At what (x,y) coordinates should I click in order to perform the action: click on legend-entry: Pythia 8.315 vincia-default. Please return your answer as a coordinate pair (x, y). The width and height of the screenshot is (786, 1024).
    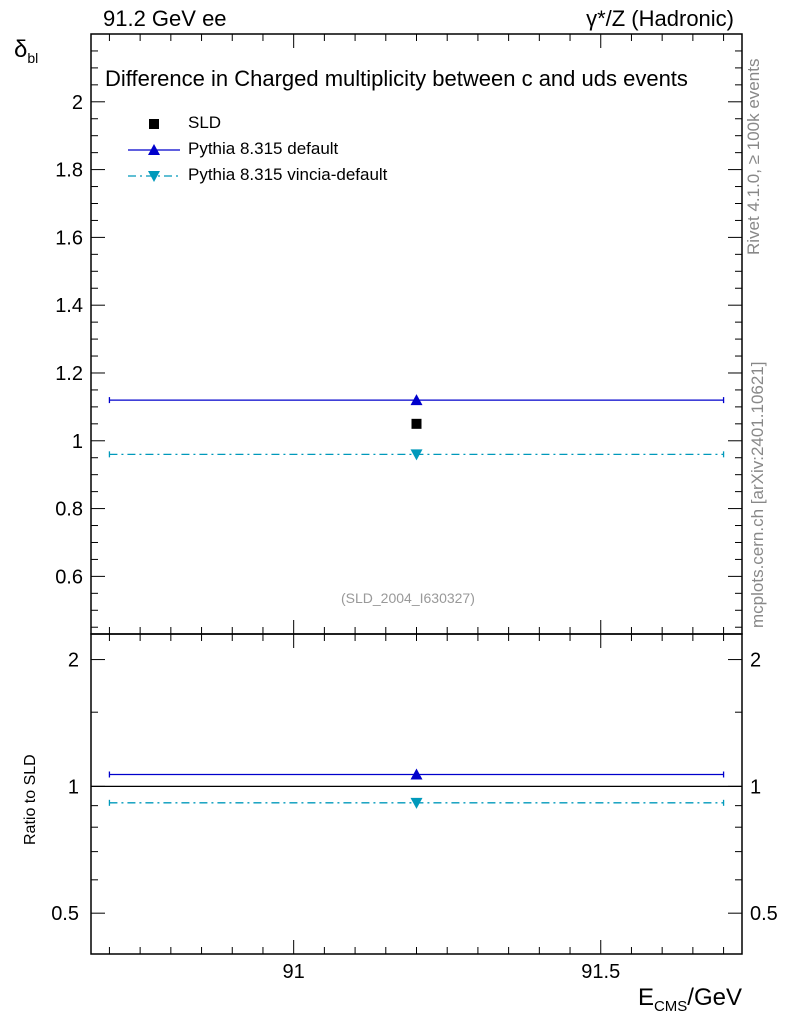
    Looking at the image, I should click on (274, 176).